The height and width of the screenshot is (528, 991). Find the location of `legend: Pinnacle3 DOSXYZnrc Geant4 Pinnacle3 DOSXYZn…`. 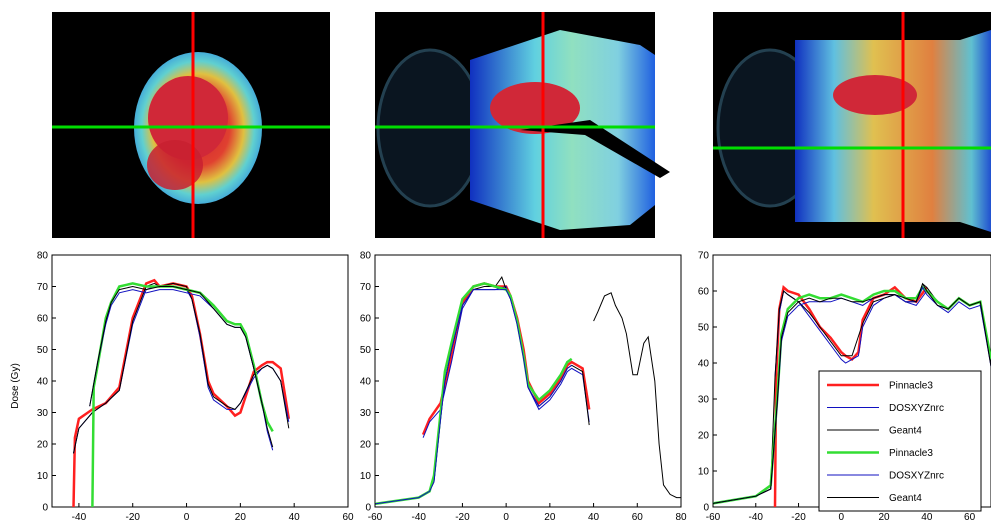

legend: Pinnacle3 DOSXYZnrc Geant4 Pinnacle3 DOSXYZn… is located at coordinates (900, 441).